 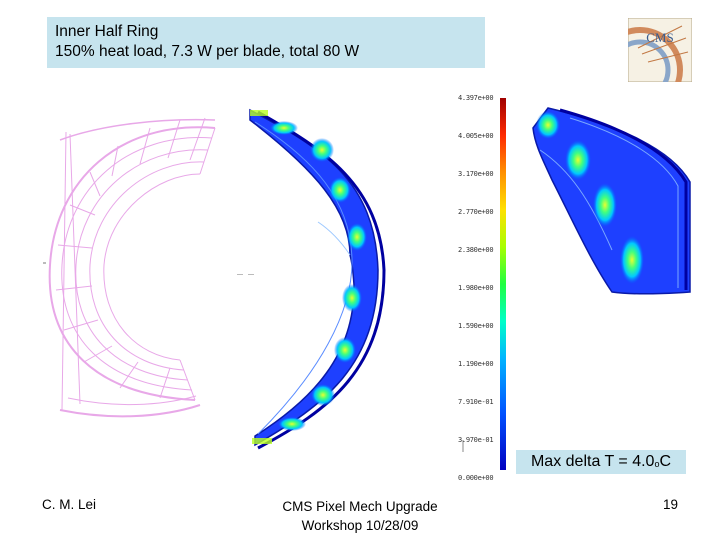 I want to click on colorbar-label: 1.980e+00, so click(x=476, y=288).